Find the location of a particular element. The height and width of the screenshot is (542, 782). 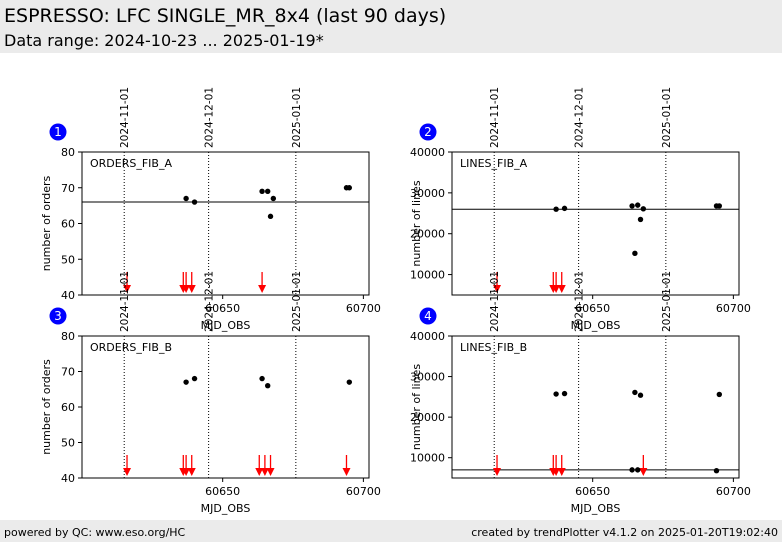

footer-credit: powered by QC: www.eso.org/HC is located at coordinates (95, 532).